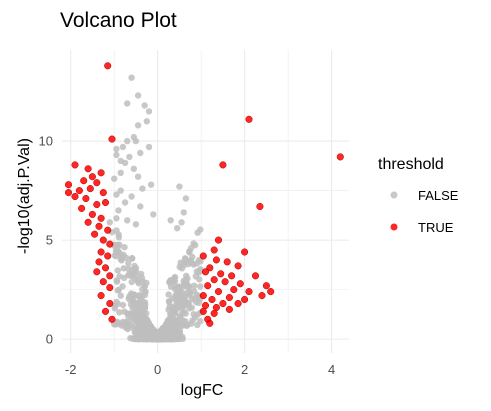 The width and height of the screenshot is (491, 411). I want to click on x-tick-label: 0, so click(157, 369).